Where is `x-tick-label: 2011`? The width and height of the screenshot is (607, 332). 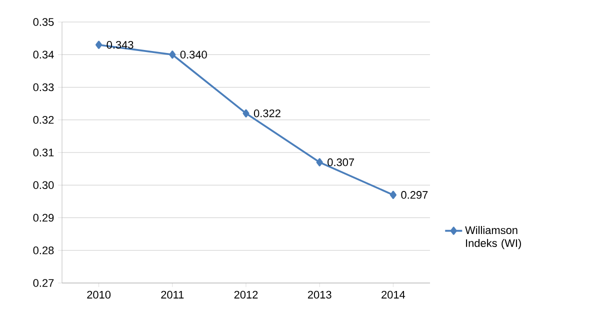 x-tick-label: 2011 is located at coordinates (172, 294).